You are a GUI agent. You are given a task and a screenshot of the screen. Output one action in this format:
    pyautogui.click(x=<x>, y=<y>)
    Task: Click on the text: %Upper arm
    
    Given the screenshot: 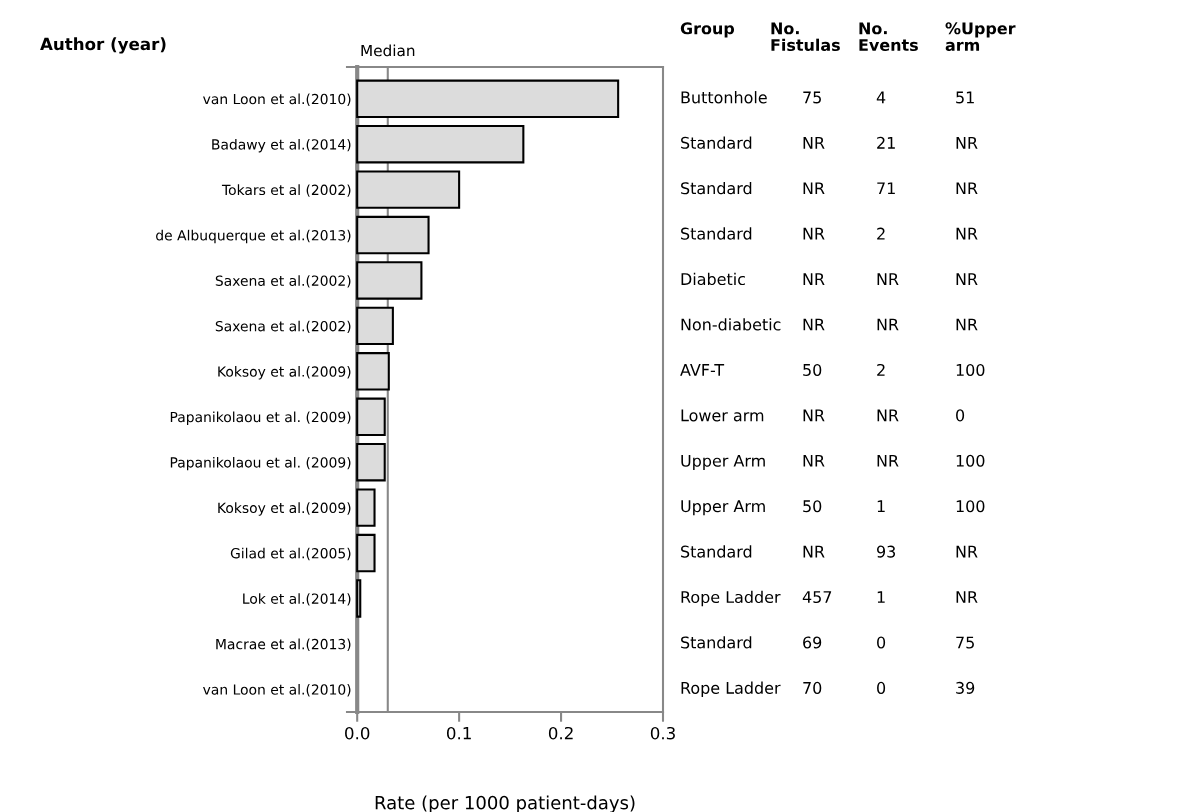 What is the action you would take?
    pyautogui.click(x=980, y=37)
    